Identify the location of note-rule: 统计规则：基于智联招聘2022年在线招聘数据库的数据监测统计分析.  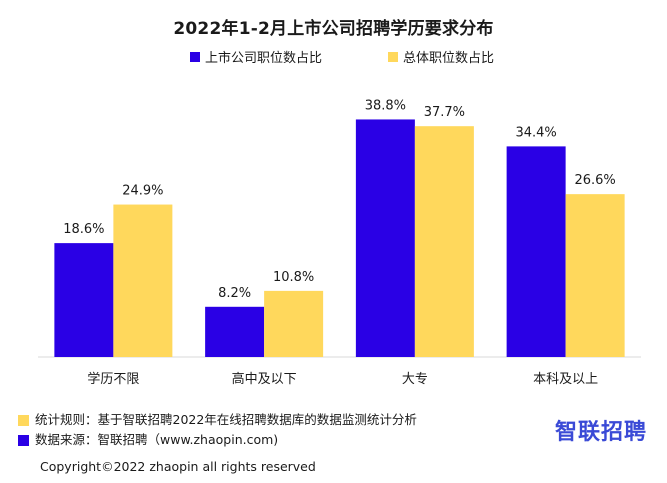
(217, 420).